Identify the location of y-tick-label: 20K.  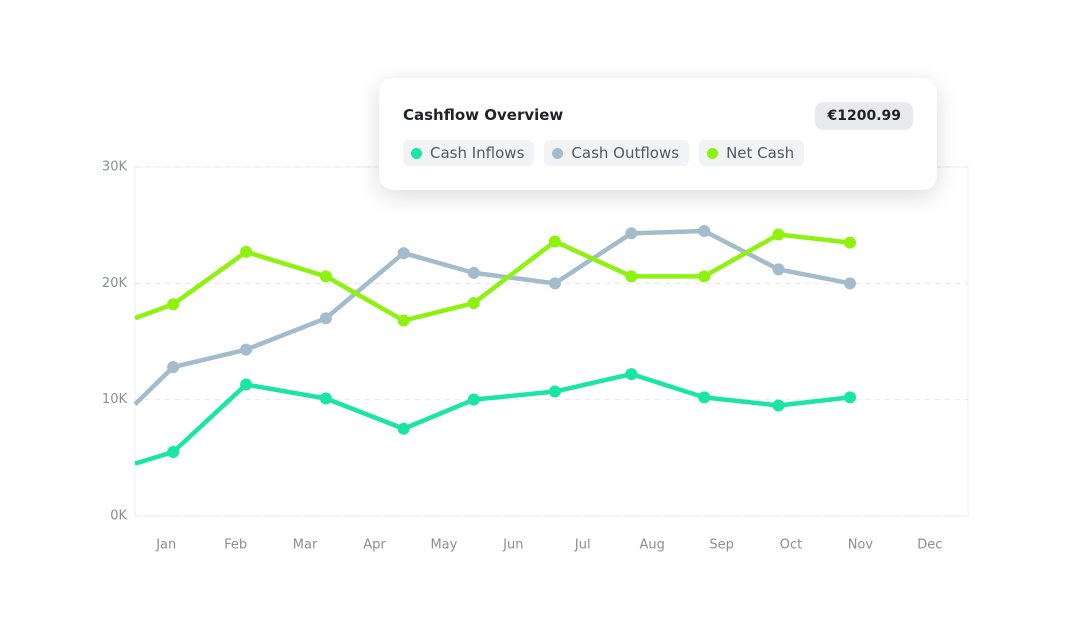
(115, 283).